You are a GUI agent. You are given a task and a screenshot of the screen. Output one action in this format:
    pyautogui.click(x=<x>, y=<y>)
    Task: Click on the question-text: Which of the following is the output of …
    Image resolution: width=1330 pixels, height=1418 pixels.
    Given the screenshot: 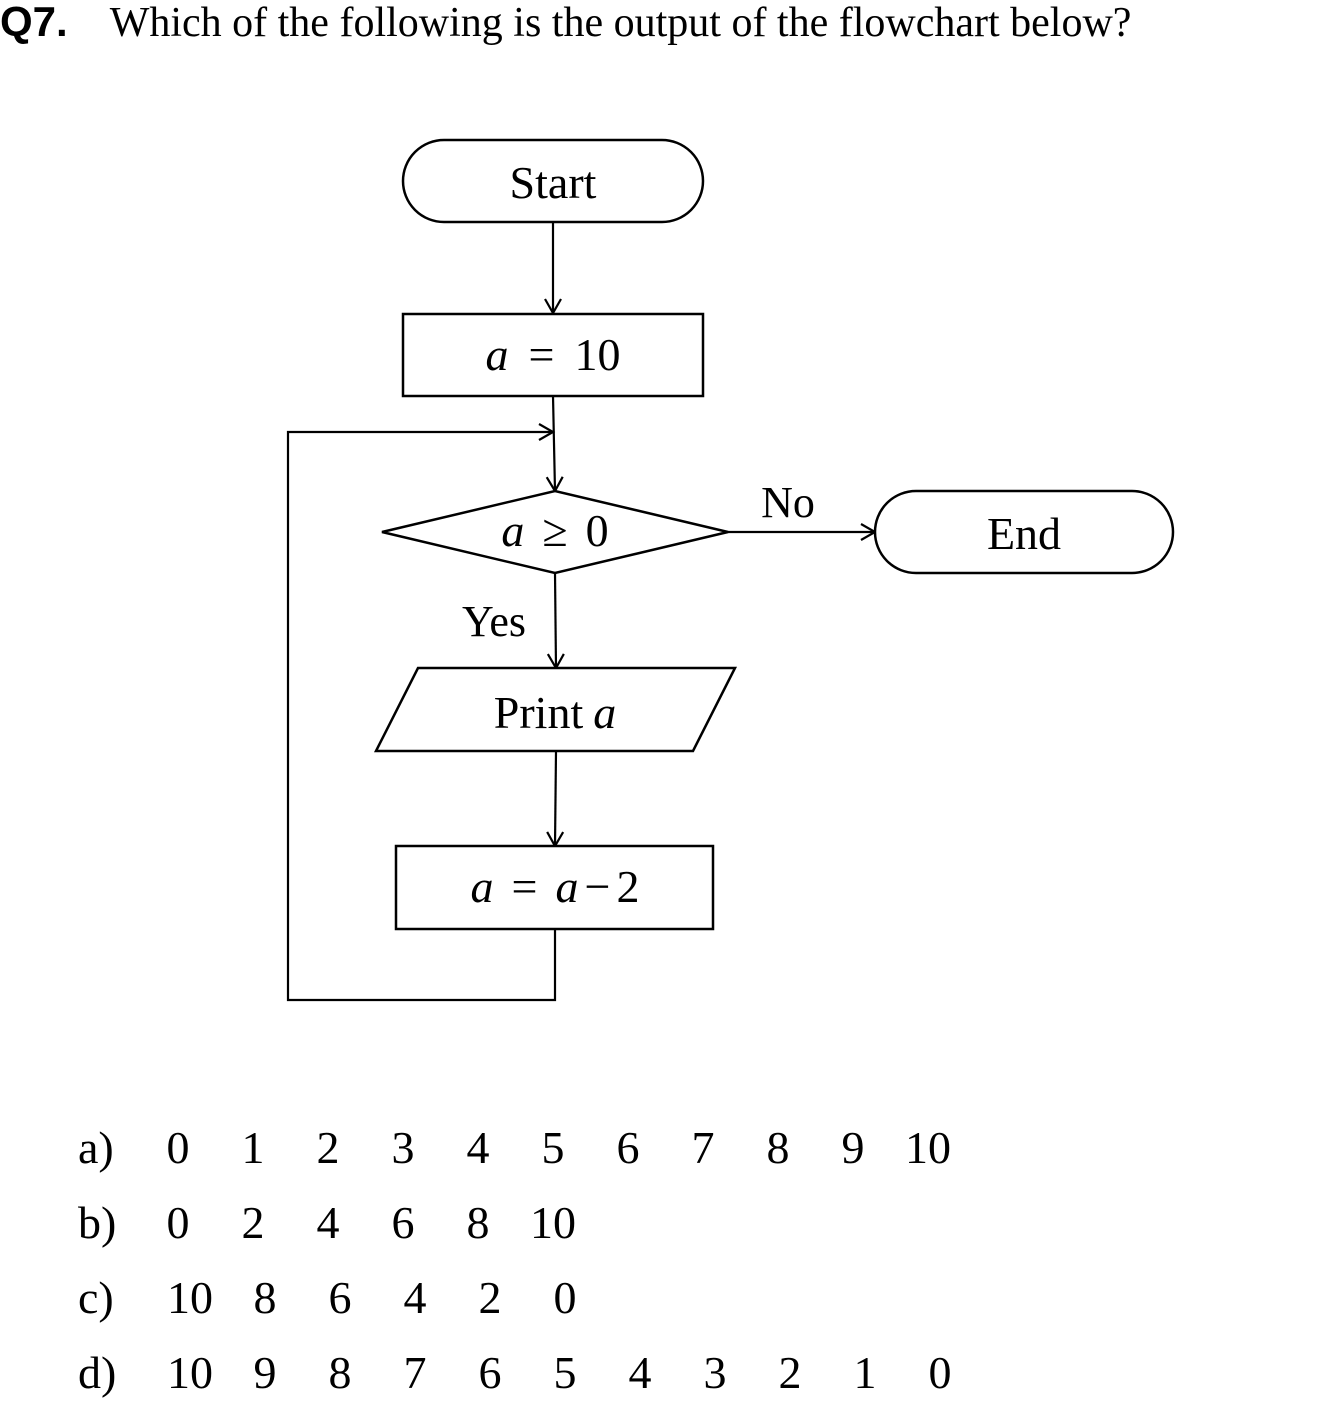 What is the action you would take?
    pyautogui.click(x=620, y=23)
    